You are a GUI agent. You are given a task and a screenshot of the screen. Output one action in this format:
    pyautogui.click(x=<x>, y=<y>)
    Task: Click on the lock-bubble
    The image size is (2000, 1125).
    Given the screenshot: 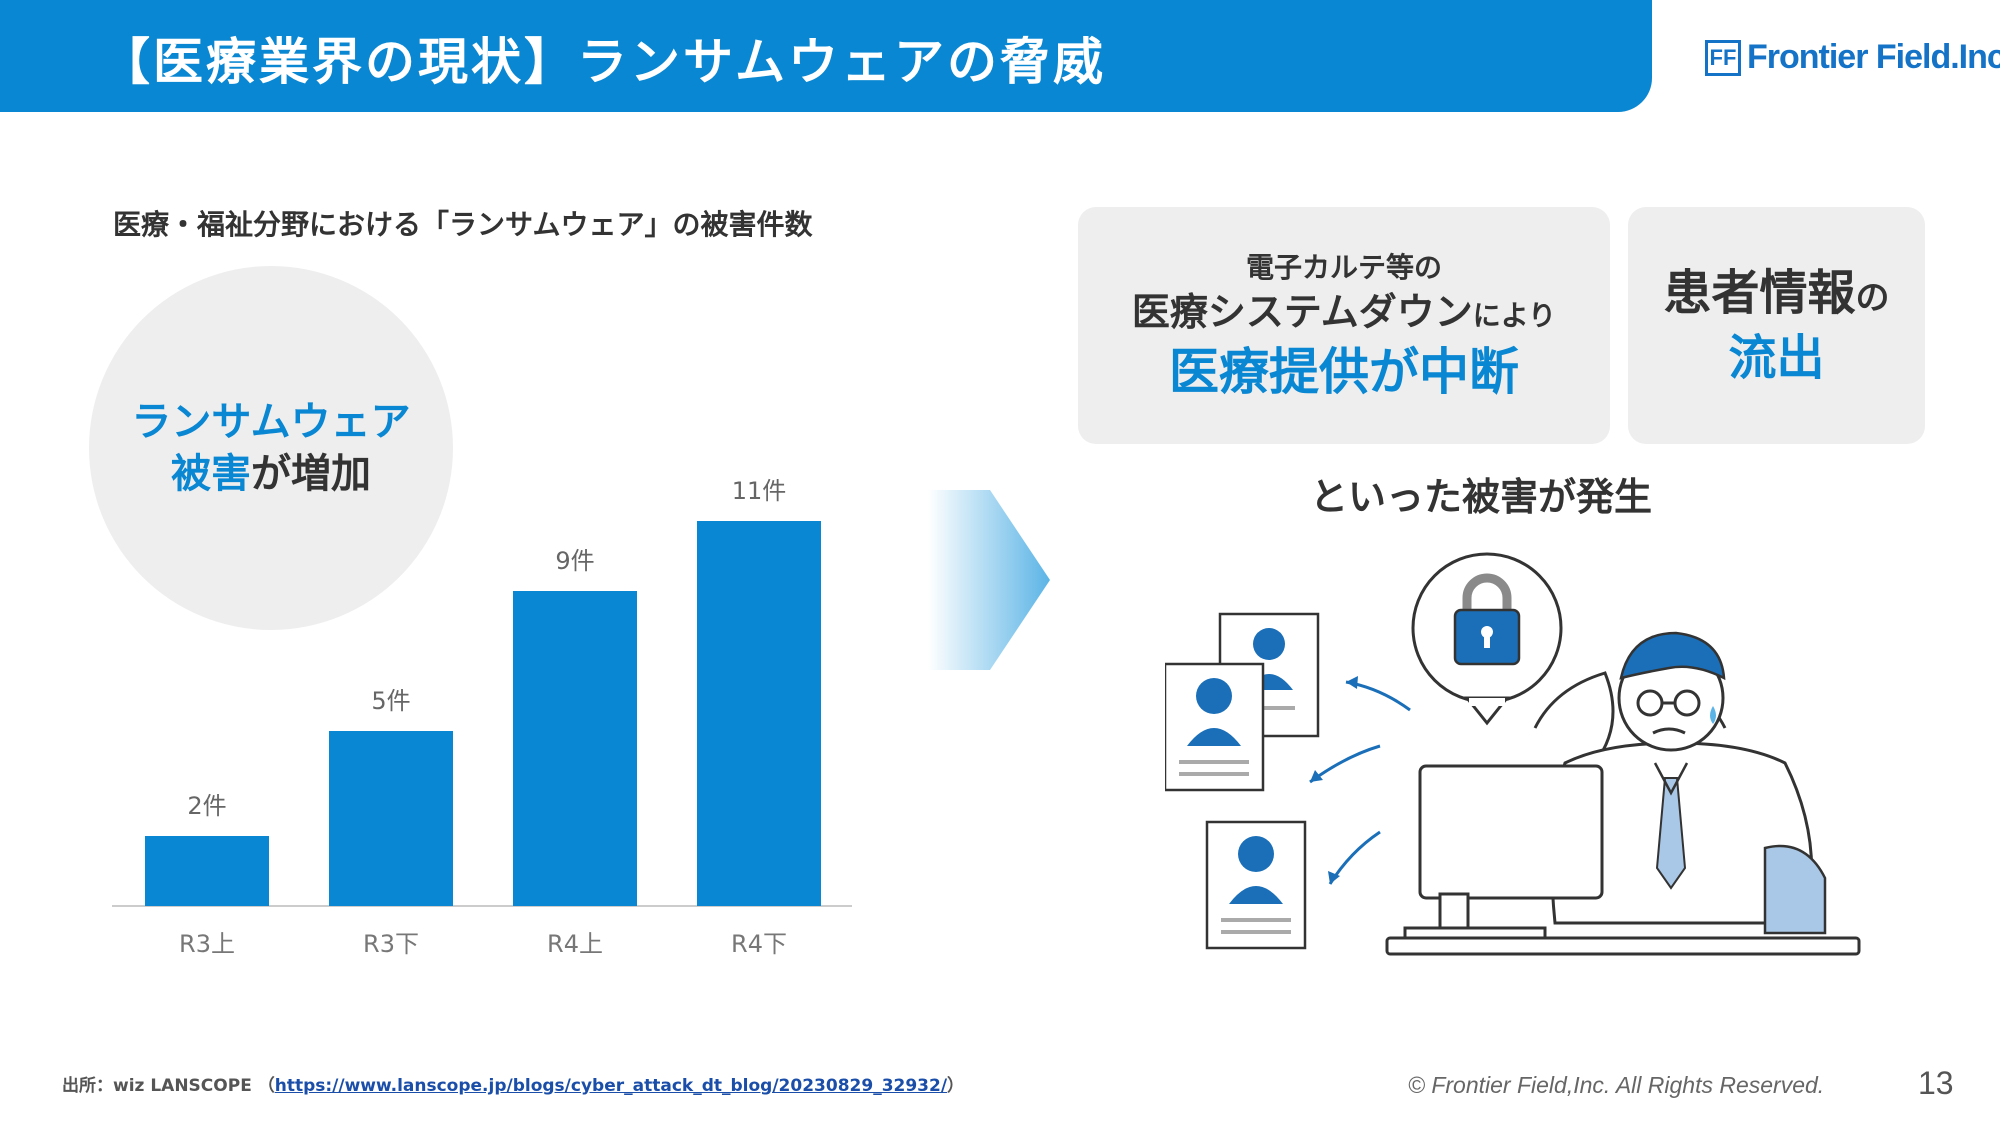 What is the action you would take?
    pyautogui.click(x=1487, y=639)
    